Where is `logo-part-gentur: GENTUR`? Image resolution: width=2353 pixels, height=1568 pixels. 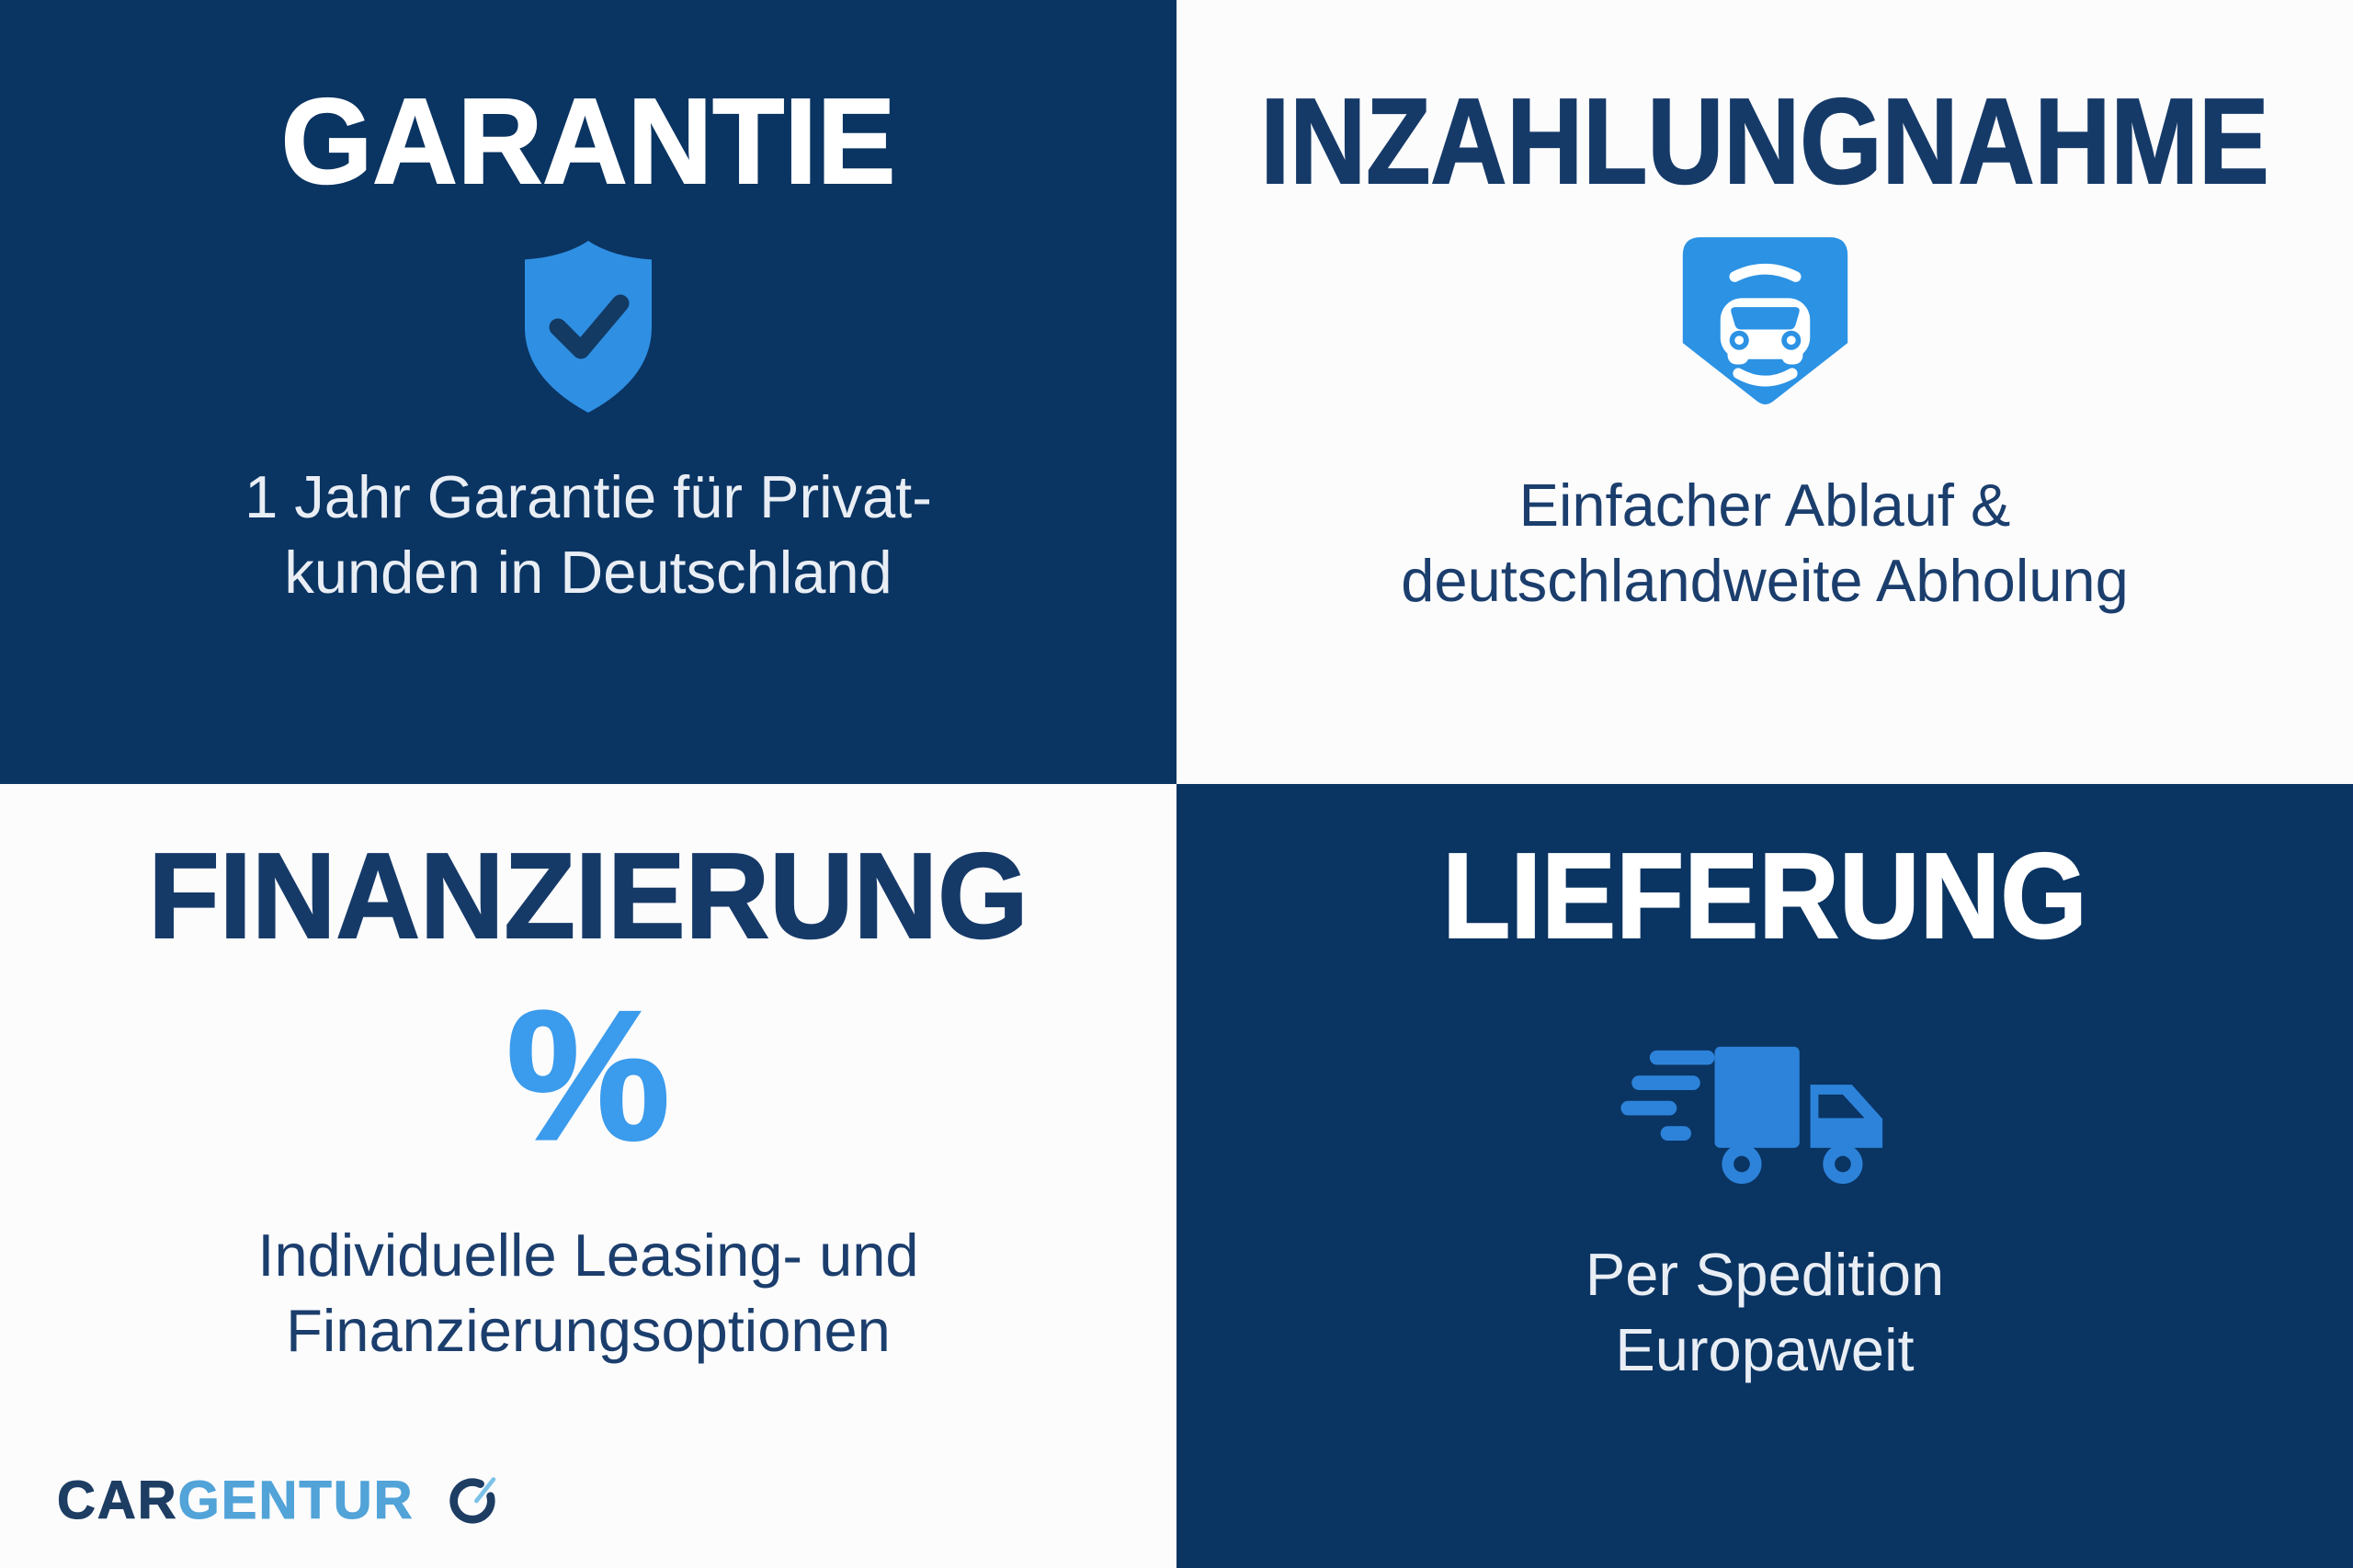
logo-part-gentur: GENTUR is located at coordinates (296, 1500).